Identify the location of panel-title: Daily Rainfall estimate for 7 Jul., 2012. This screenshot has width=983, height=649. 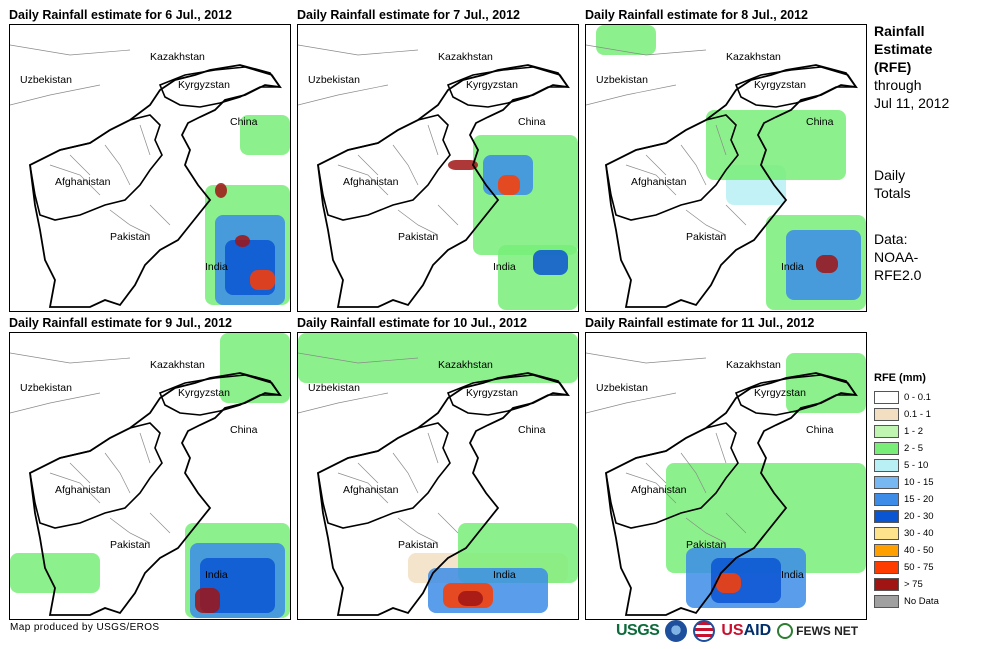
(409, 15).